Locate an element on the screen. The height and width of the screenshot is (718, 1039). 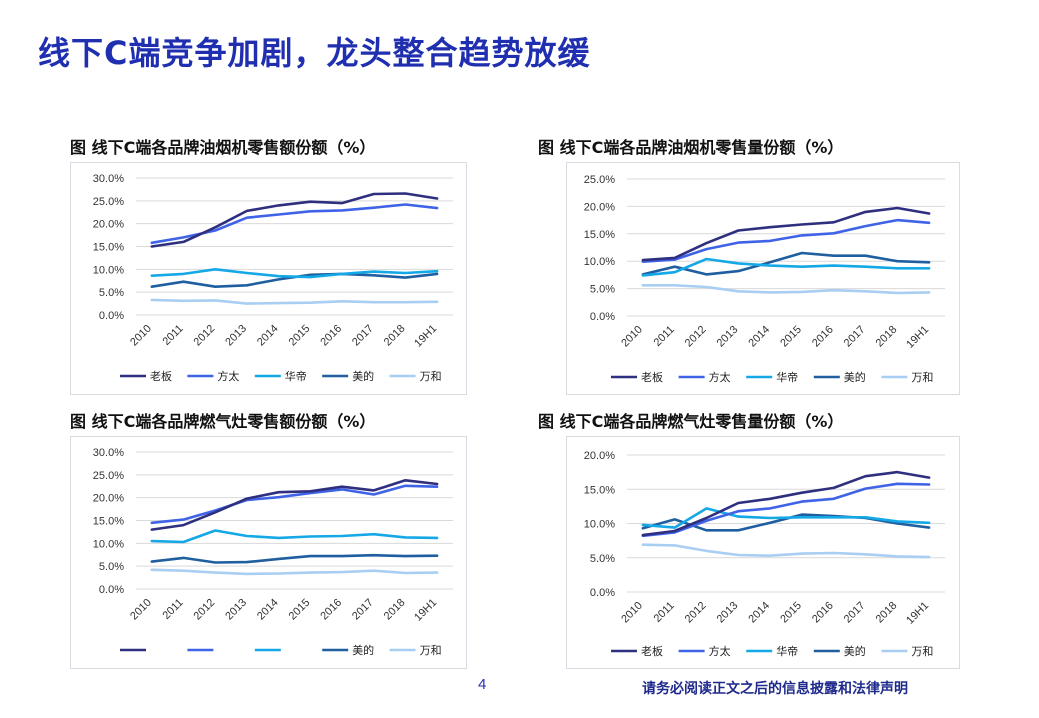
chart-title: 图 线下C端各品牌燃气灶零售量份额（%） is located at coordinates (691, 421).